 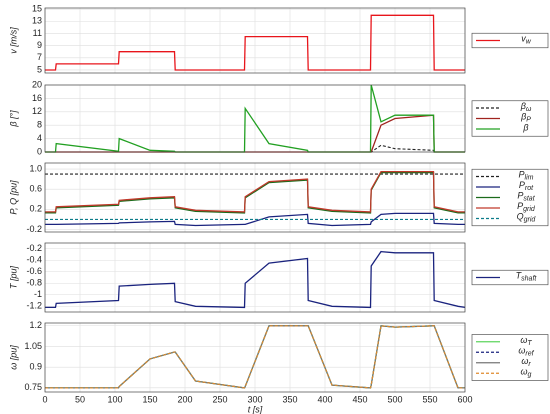 I want to click on x-tick-label: 450, so click(x=359, y=399).